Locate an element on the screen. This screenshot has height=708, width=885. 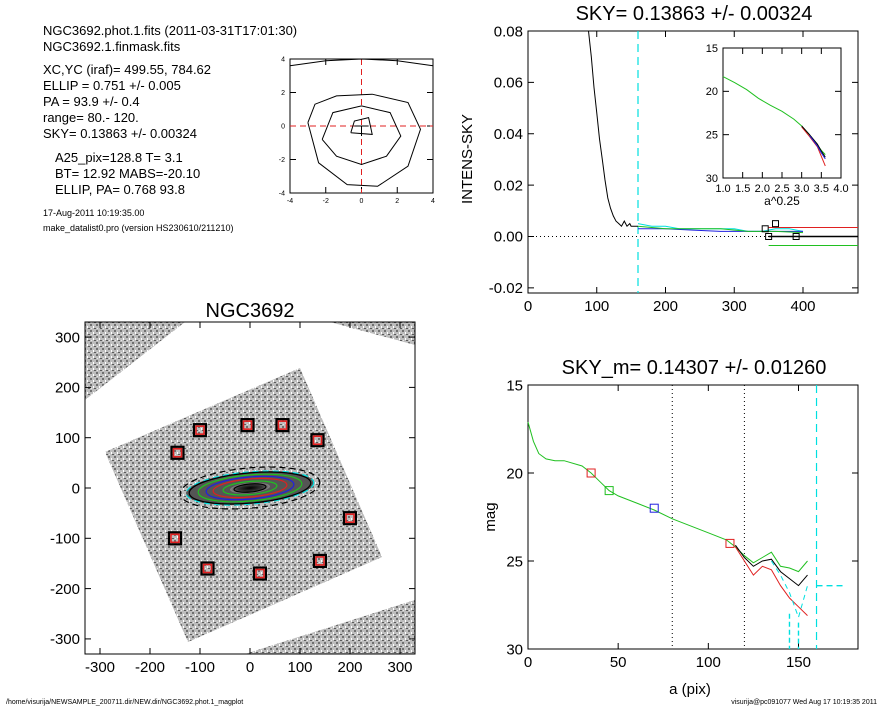
y-tick-label: 4 is located at coordinates (283, 59).